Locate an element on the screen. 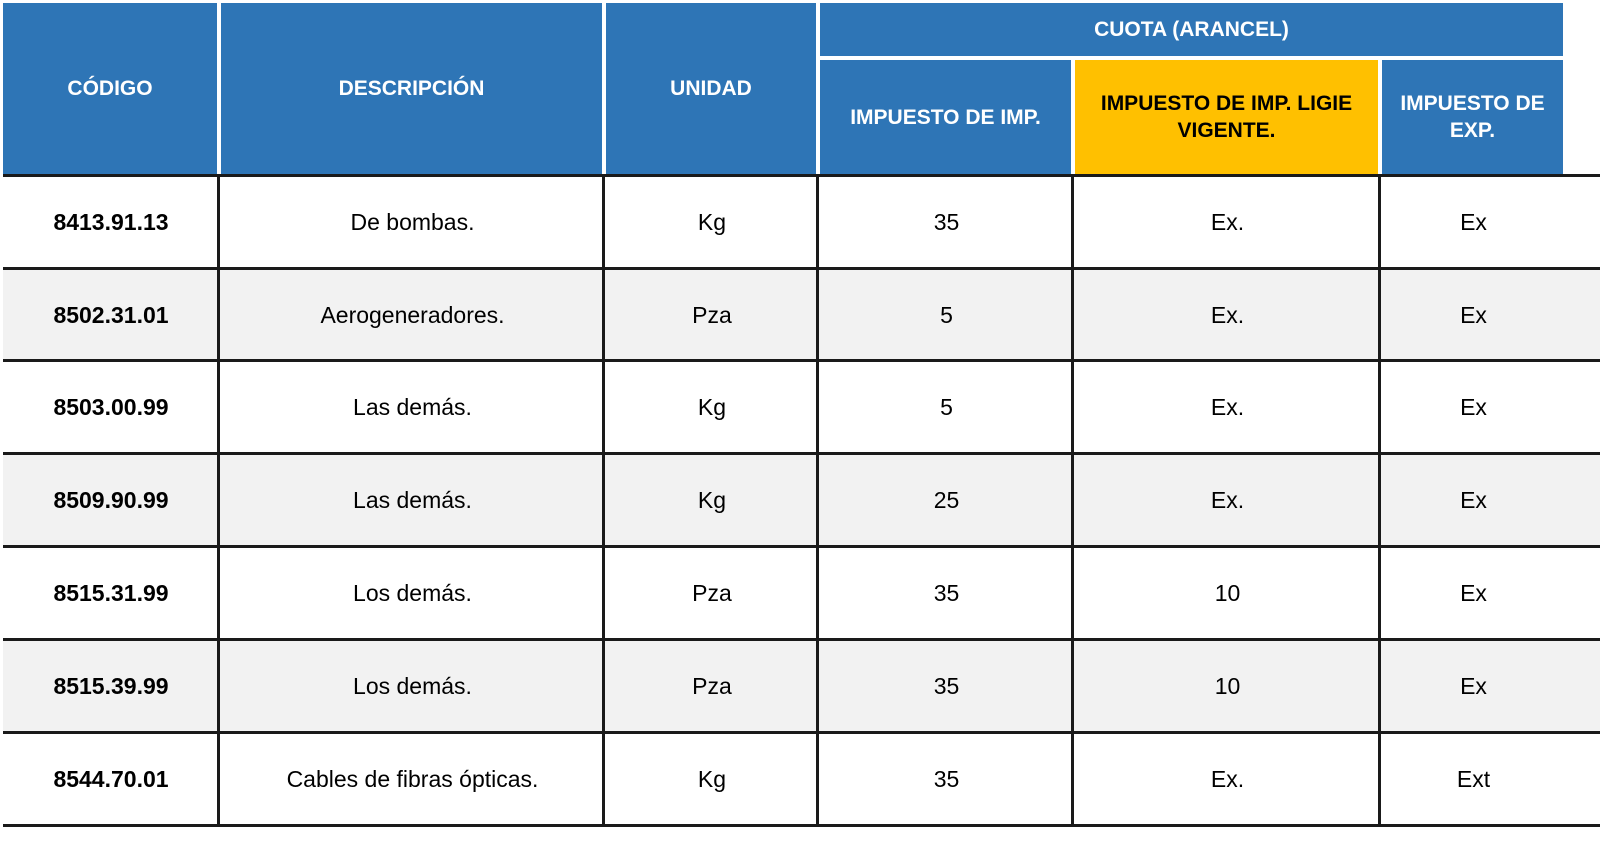 The height and width of the screenshot is (846, 1603). table-row: 8503.00.99 Las demás. Kg 5 Ex. Ex is located at coordinates (801, 407).